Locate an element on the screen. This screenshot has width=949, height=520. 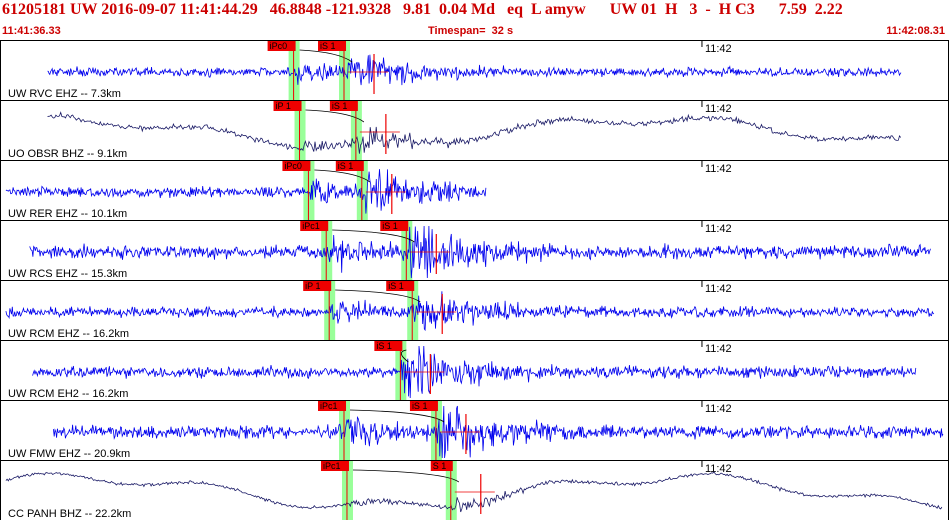
station-label: UW RCM EHZ -- 16.2km is located at coordinates (68, 334).